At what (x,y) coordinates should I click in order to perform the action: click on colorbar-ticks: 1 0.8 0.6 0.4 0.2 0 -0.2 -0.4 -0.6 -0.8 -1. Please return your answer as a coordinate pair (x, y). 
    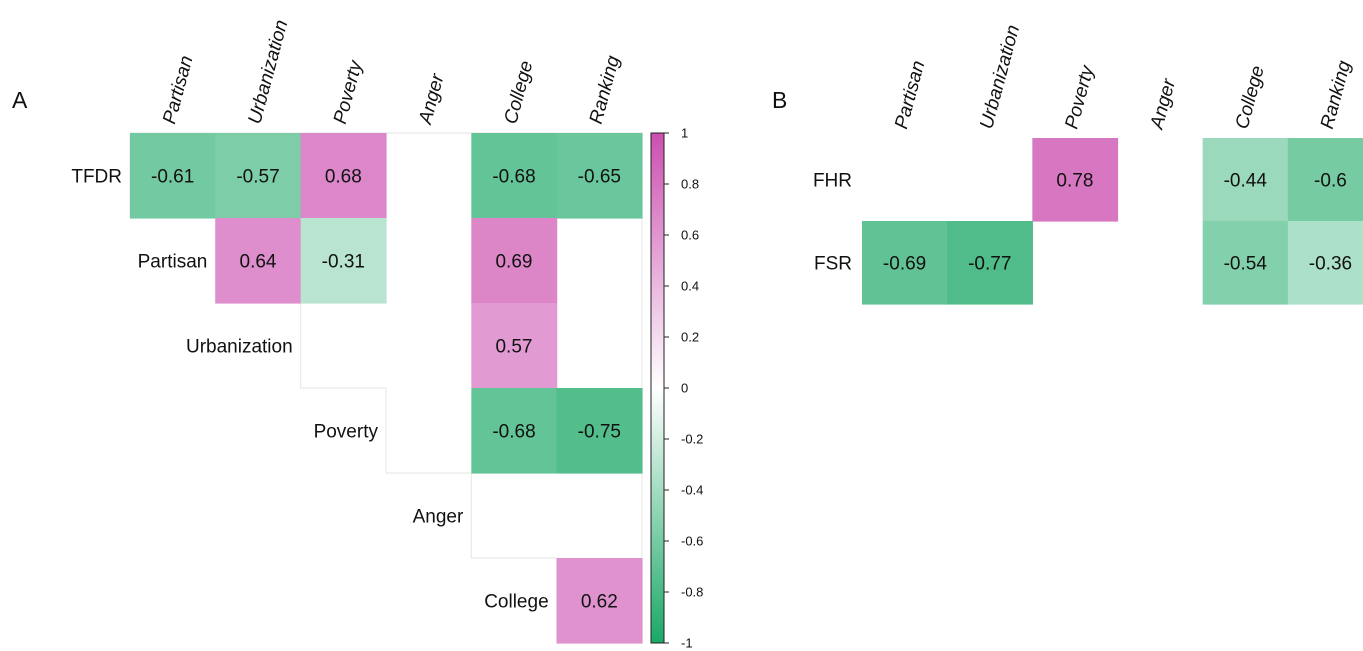
    Looking at the image, I should click on (683, 388).